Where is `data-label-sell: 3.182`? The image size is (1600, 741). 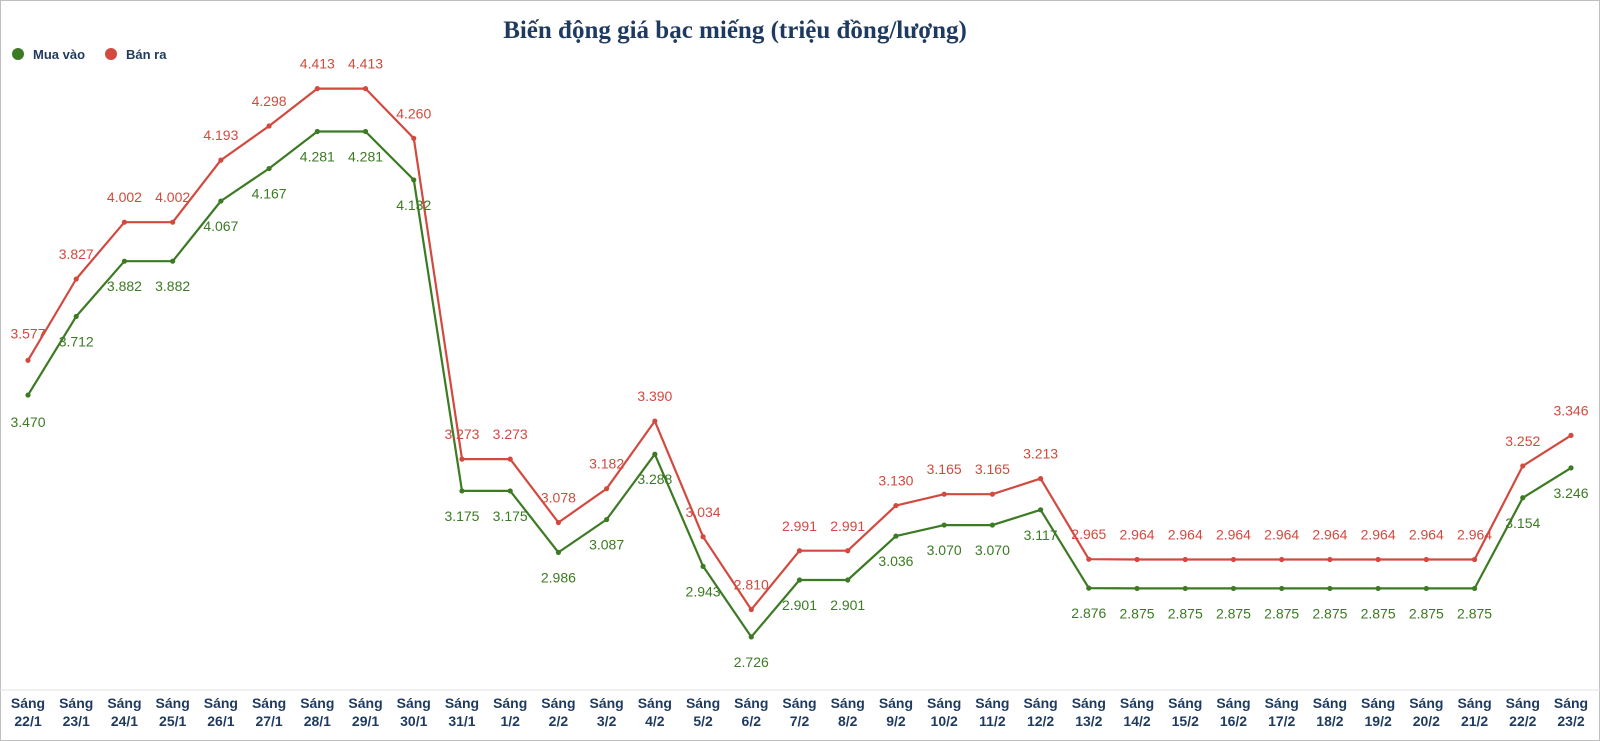 data-label-sell: 3.182 is located at coordinates (606, 464).